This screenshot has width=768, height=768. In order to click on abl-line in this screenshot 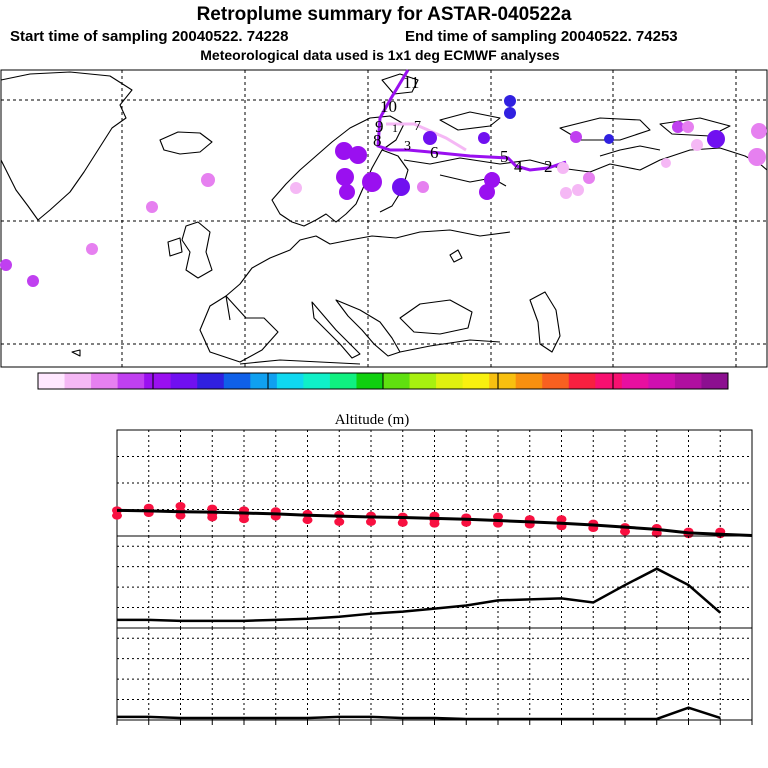, I will do `click(419, 595)`.